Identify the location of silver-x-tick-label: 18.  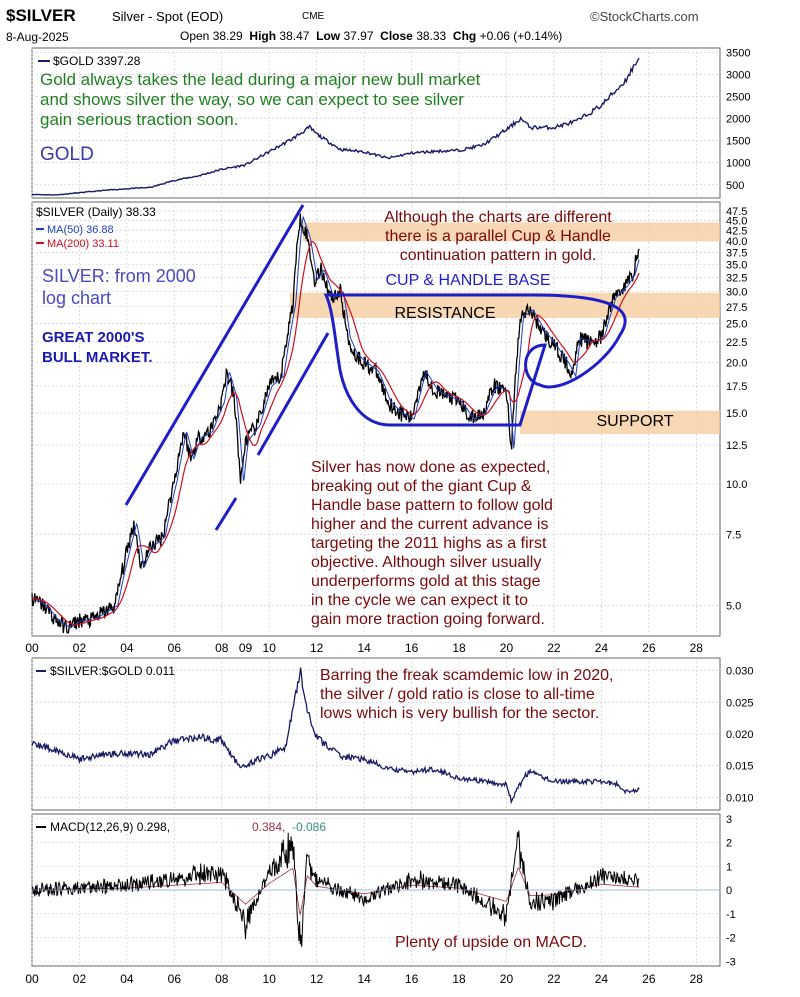
(459, 648).